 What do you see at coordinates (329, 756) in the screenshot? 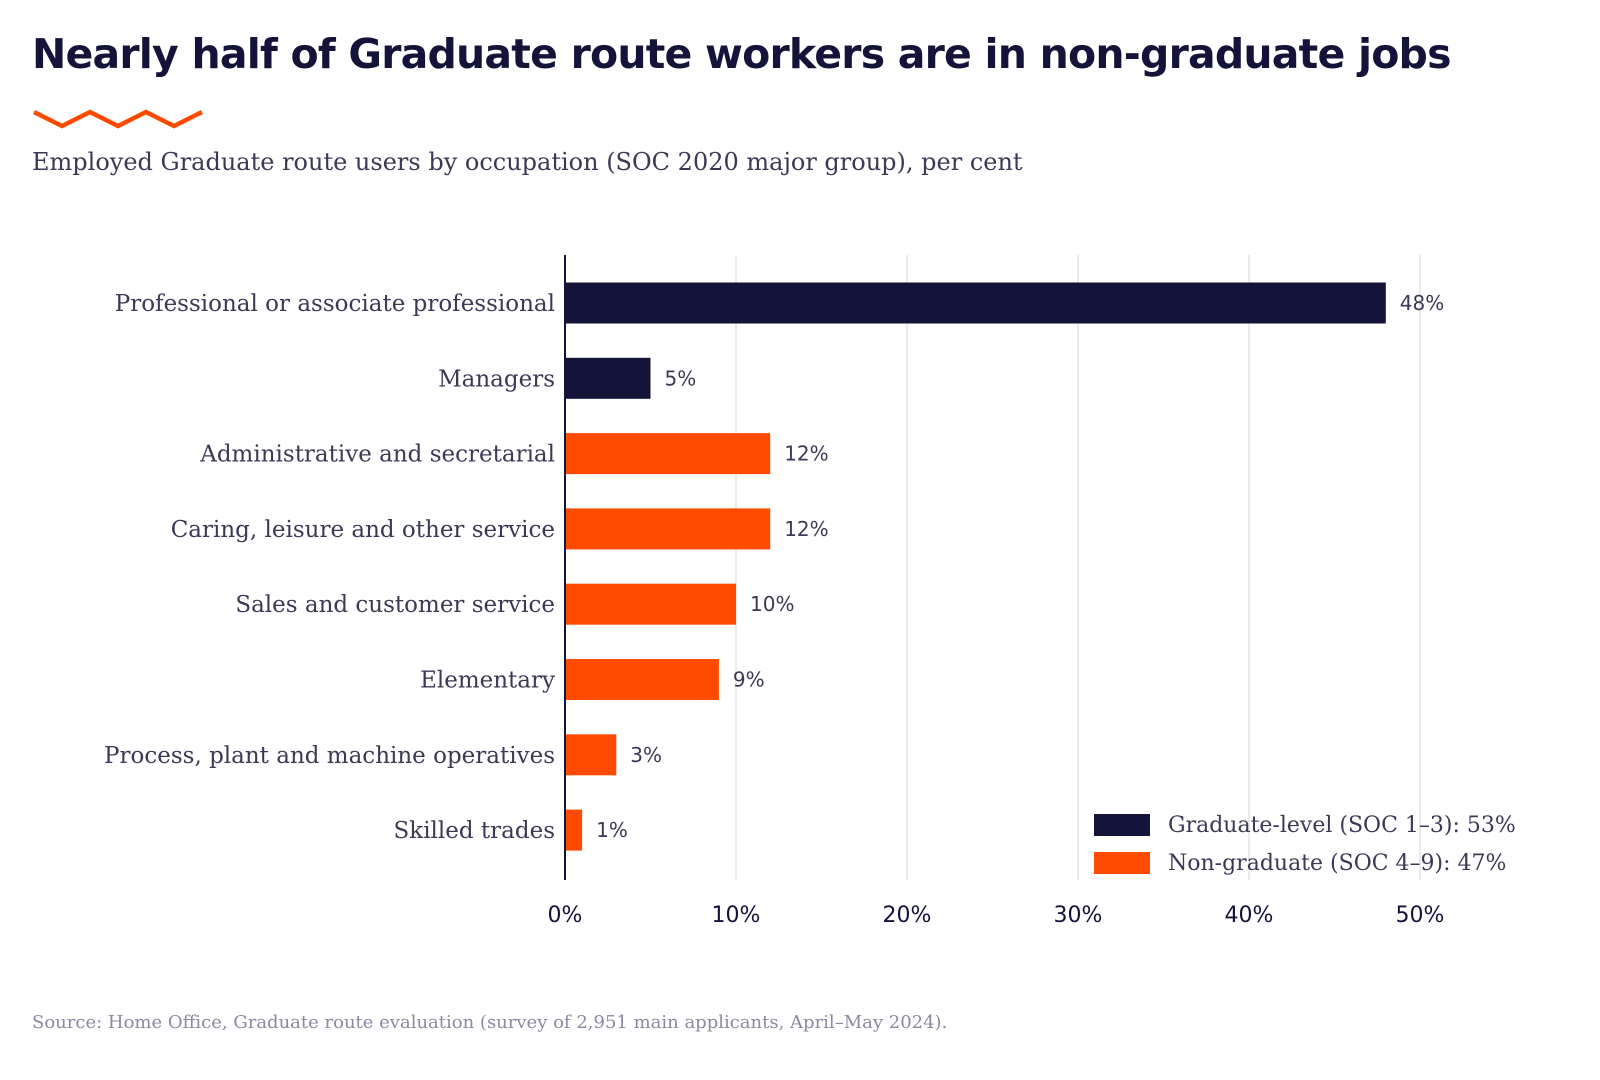
I see `category-label: Process, plant and machine operatives` at bounding box center [329, 756].